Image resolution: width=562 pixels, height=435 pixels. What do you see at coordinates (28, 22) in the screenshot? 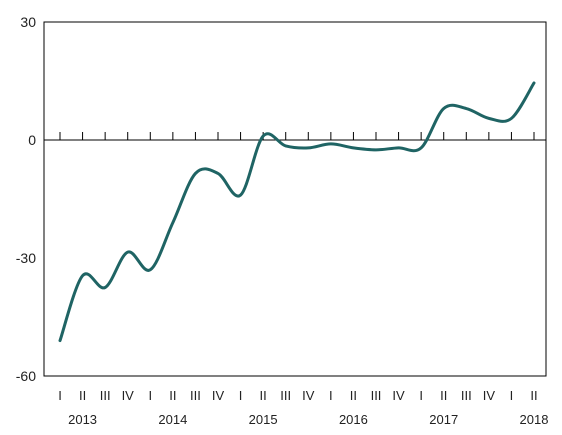
I see `y-tick-label: 30` at bounding box center [28, 22].